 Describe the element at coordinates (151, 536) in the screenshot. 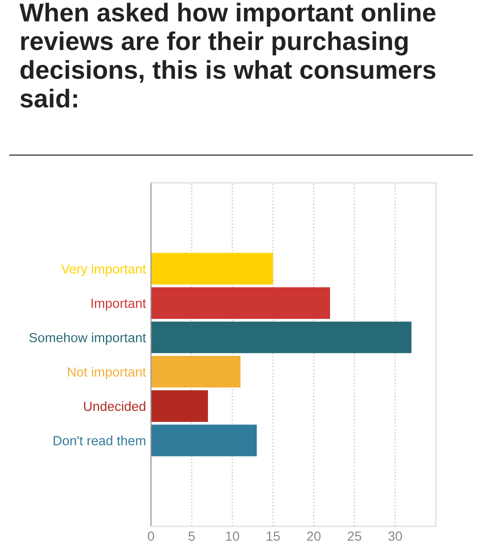

I see `x-tick-label: 0` at that location.